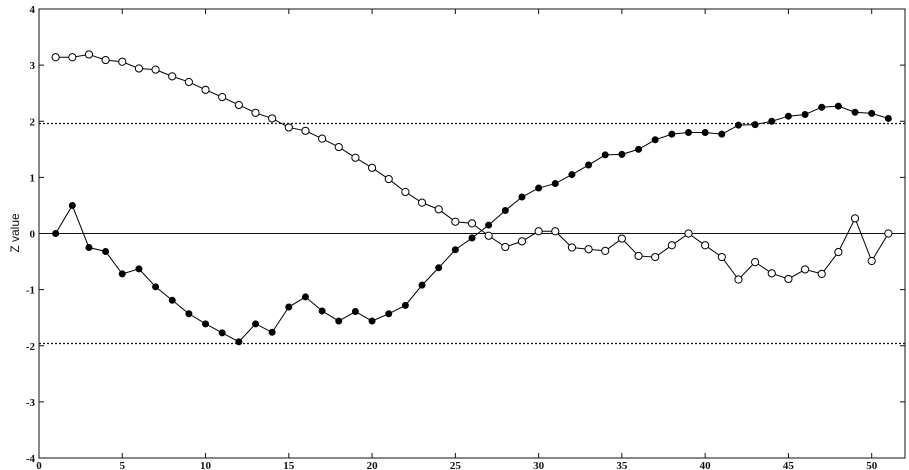  Describe the element at coordinates (206, 465) in the screenshot. I see `x-tick-label: 10` at that location.